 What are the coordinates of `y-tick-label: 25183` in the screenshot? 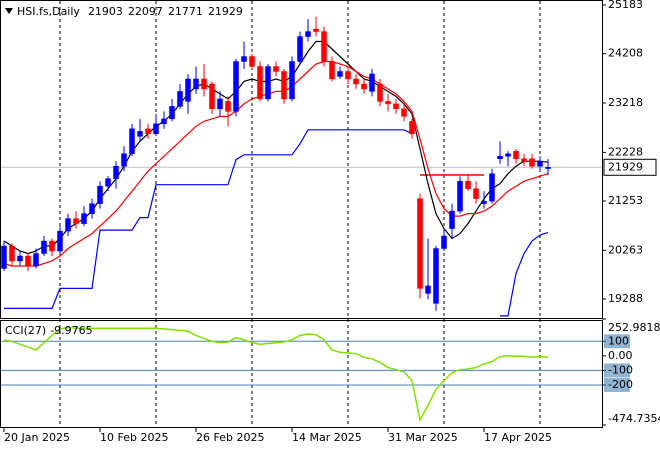 It's located at (625, 5).